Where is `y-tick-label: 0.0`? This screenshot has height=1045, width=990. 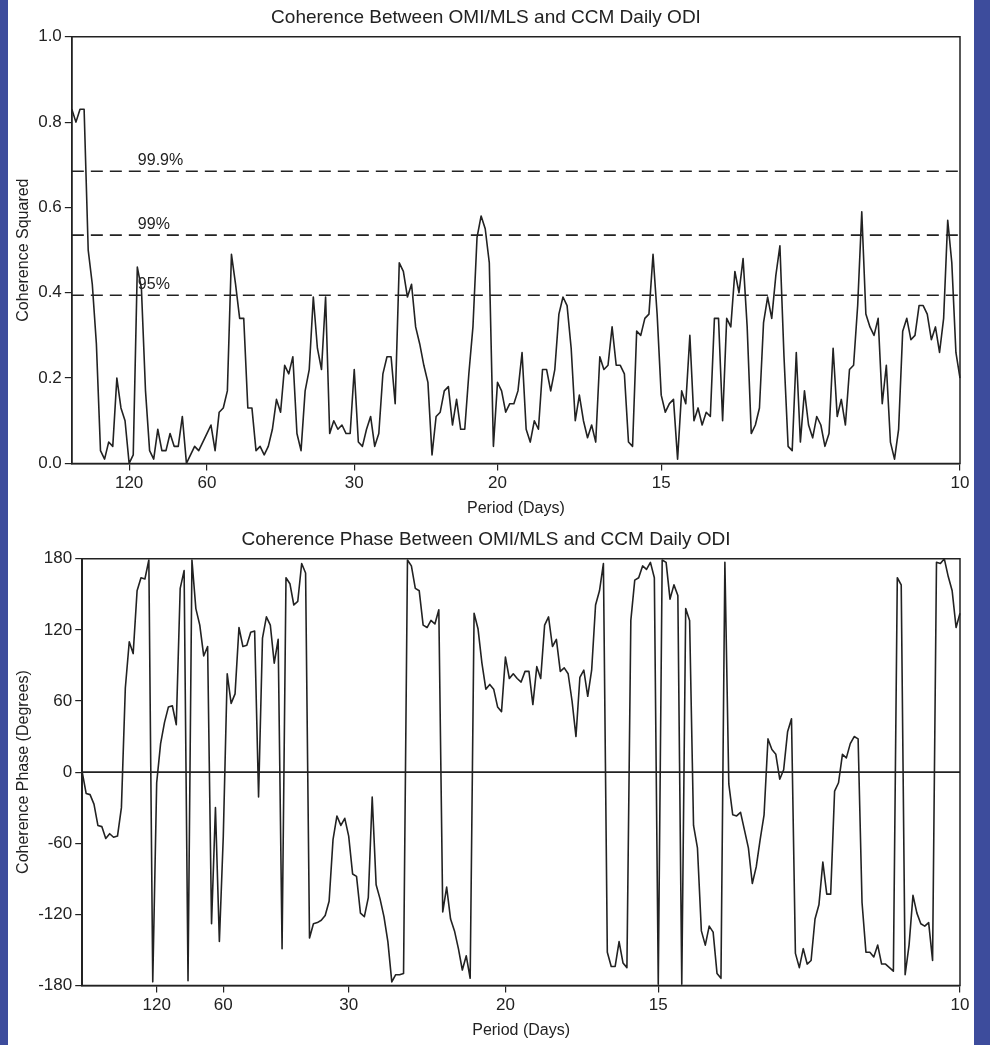 y-tick-label: 0.0 is located at coordinates (50, 463).